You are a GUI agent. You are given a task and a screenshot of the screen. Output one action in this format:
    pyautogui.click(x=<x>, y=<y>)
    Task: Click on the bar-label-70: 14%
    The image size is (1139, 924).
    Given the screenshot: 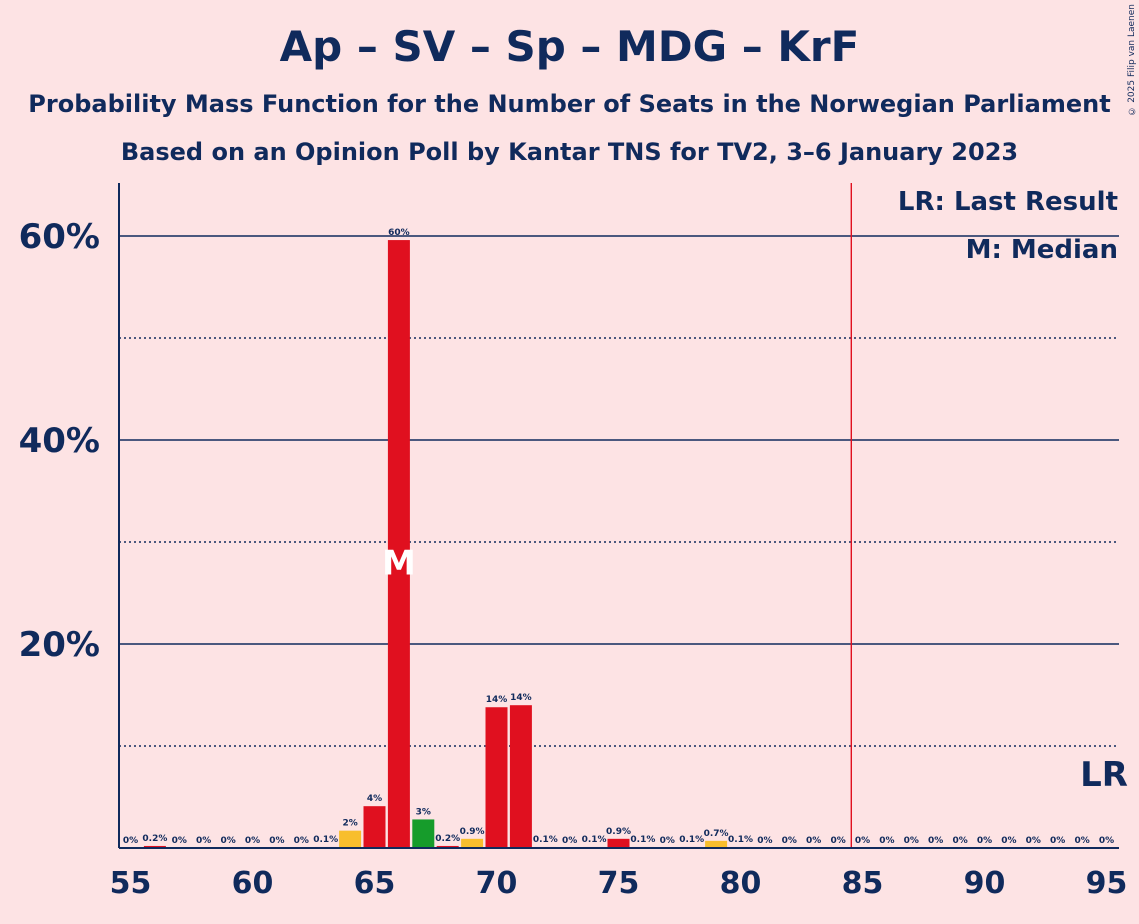 What is the action you would take?
    pyautogui.click(x=497, y=700)
    